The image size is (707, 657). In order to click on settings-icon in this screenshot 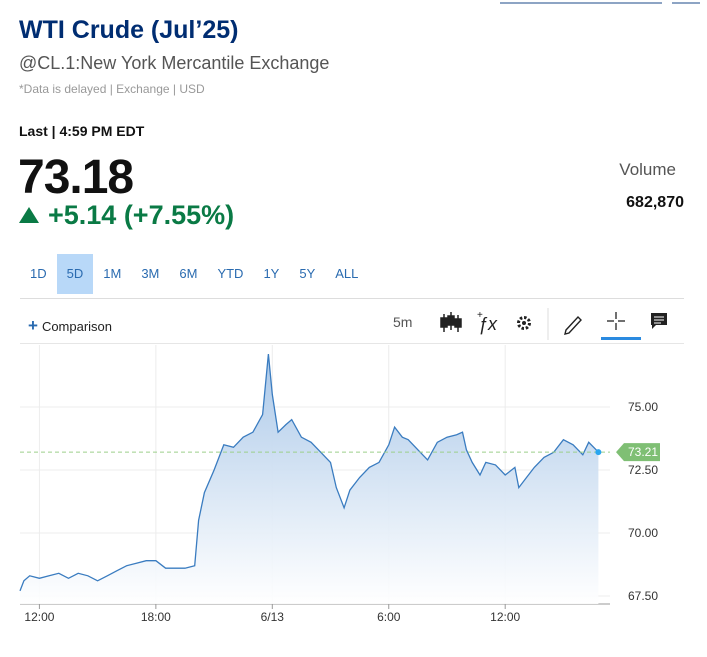, I will do `click(524, 323)`.